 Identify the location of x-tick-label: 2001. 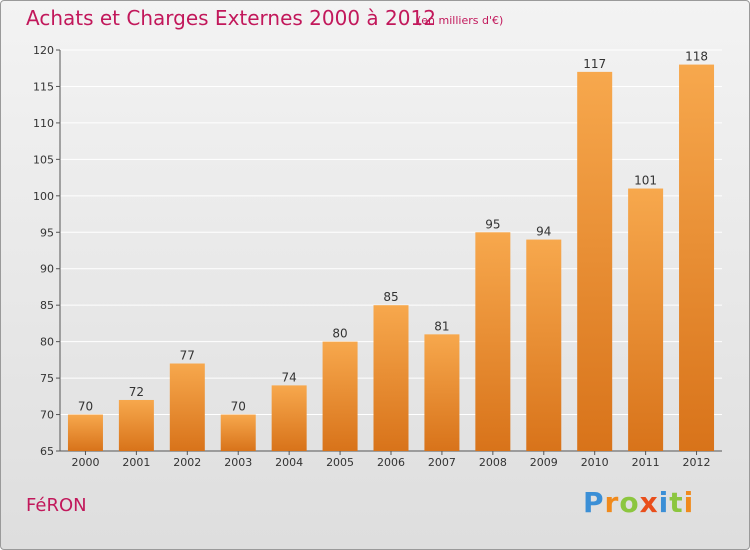
(136, 462).